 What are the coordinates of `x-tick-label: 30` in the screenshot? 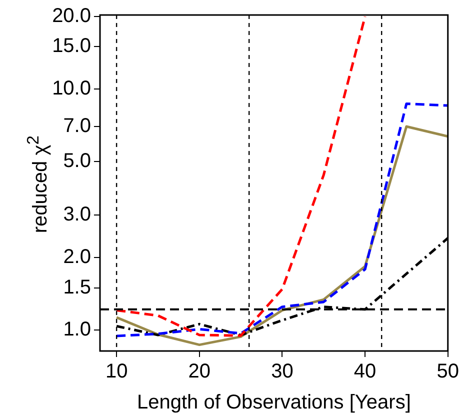 It's located at (282, 371).